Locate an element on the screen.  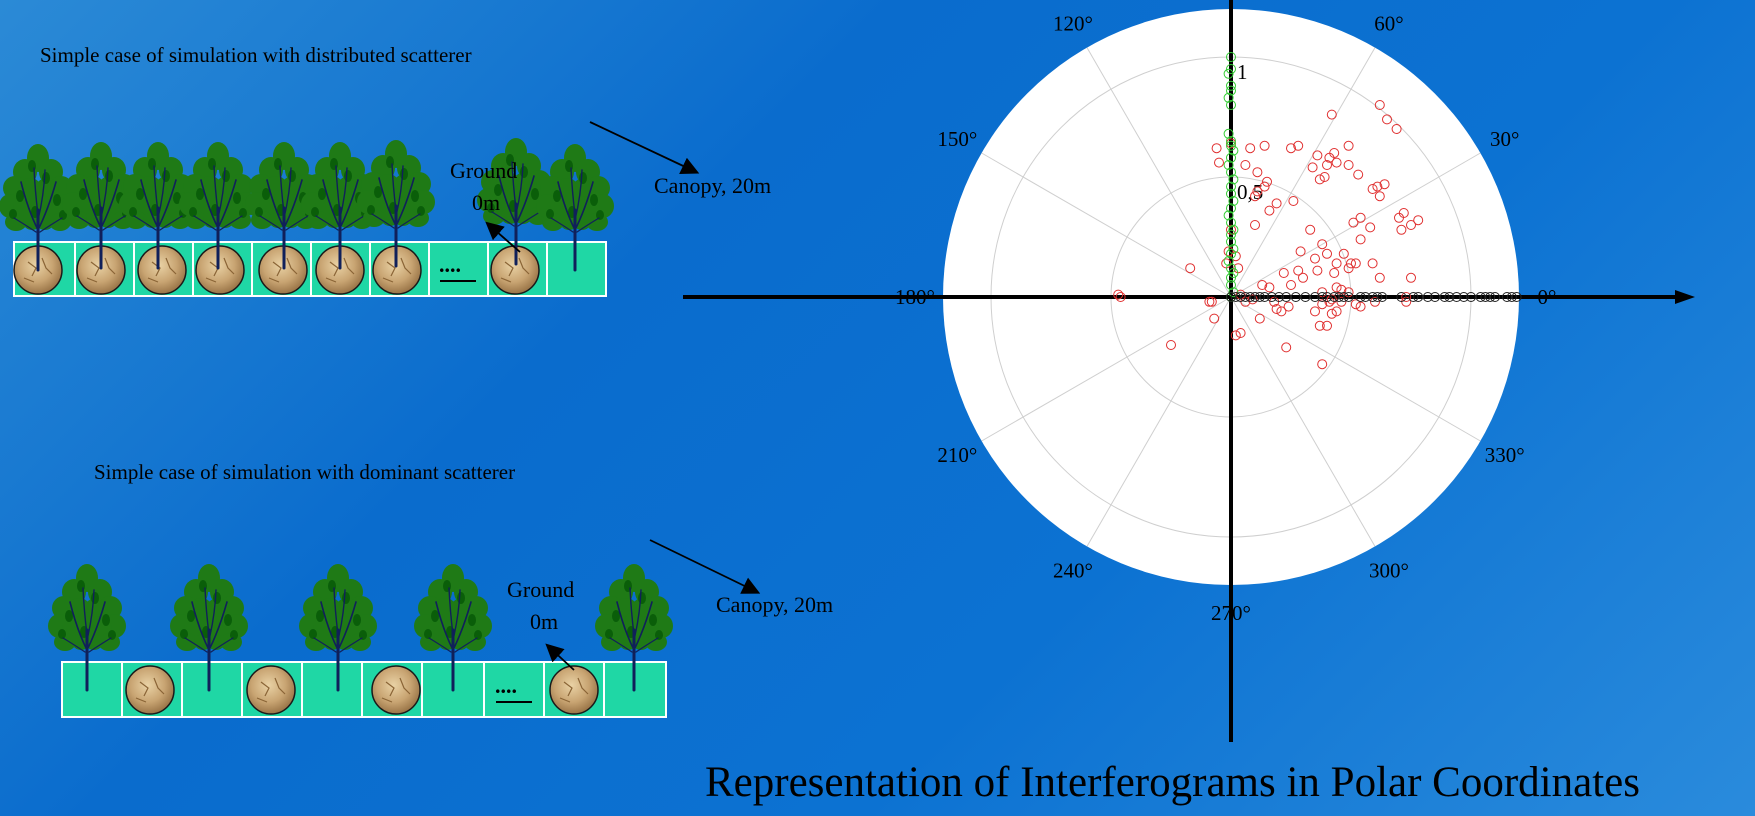
polar-r-label-1: 1 is located at coordinates (1242, 72).